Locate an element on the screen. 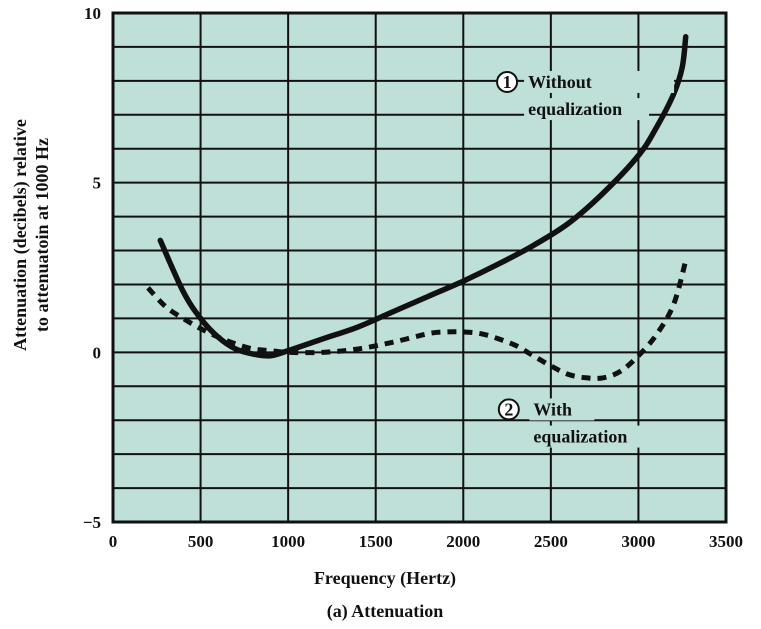  x-tick-label: 500 is located at coordinates (201, 541).